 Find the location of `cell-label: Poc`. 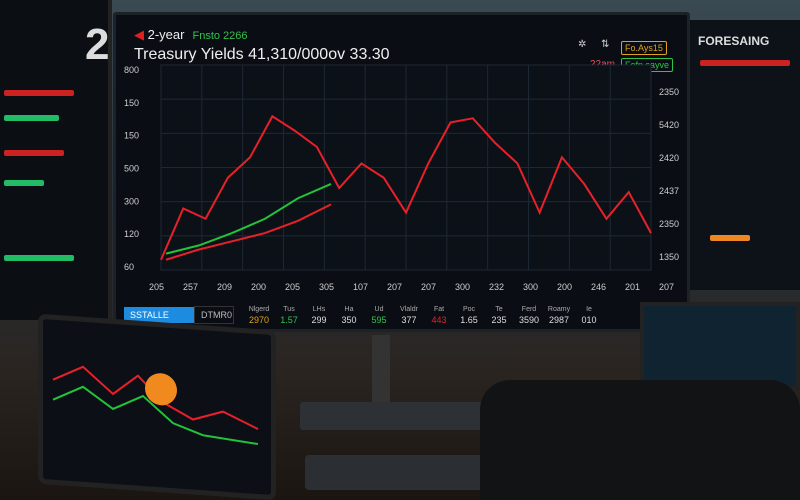

cell-label: Poc is located at coordinates (469, 309).